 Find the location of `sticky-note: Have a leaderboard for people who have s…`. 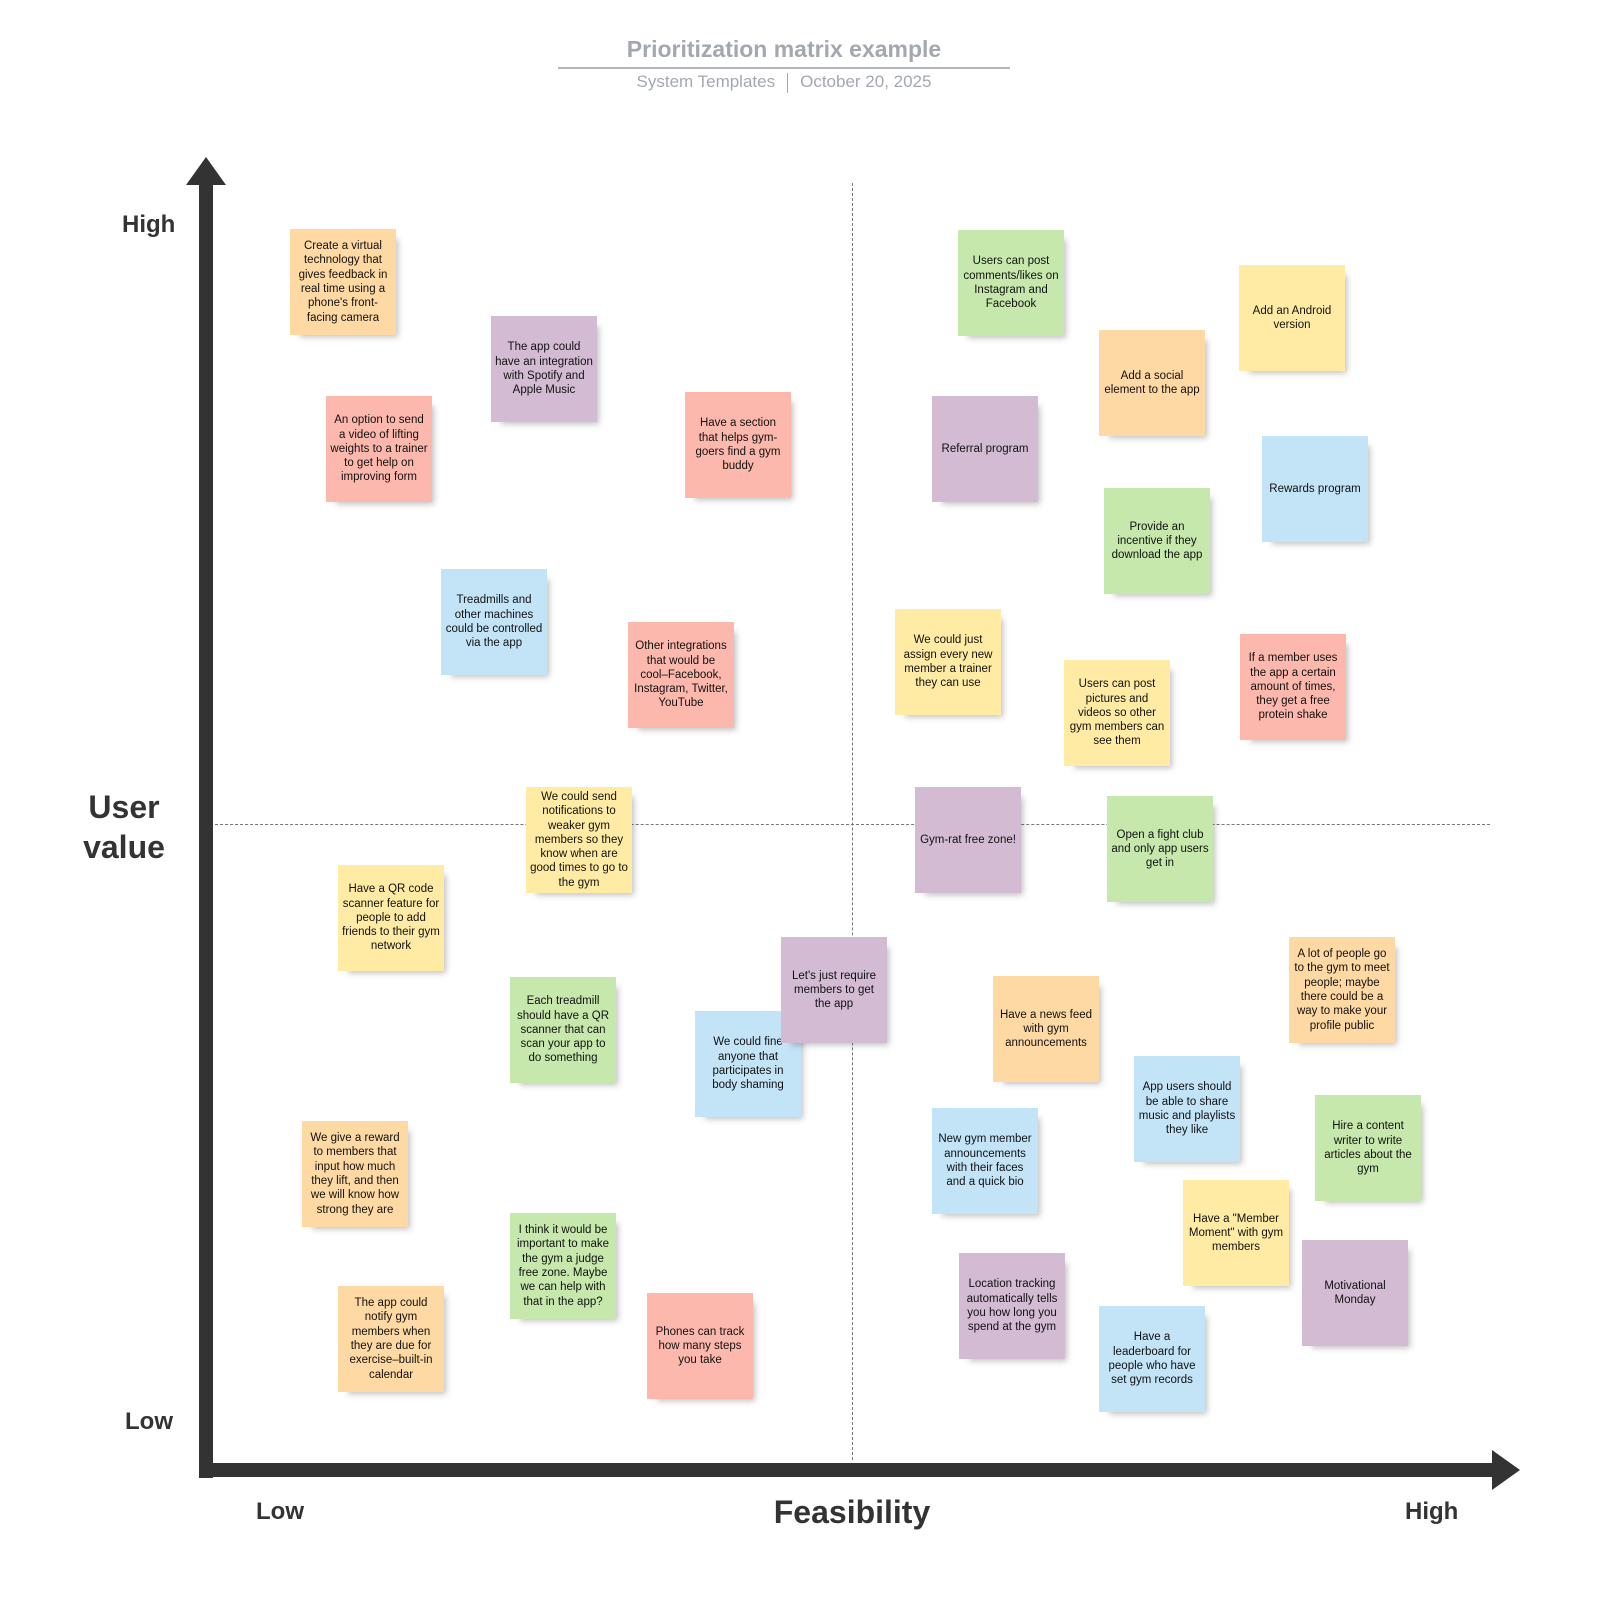

sticky-note: Have a leaderboard for people who have s… is located at coordinates (1152, 1359).